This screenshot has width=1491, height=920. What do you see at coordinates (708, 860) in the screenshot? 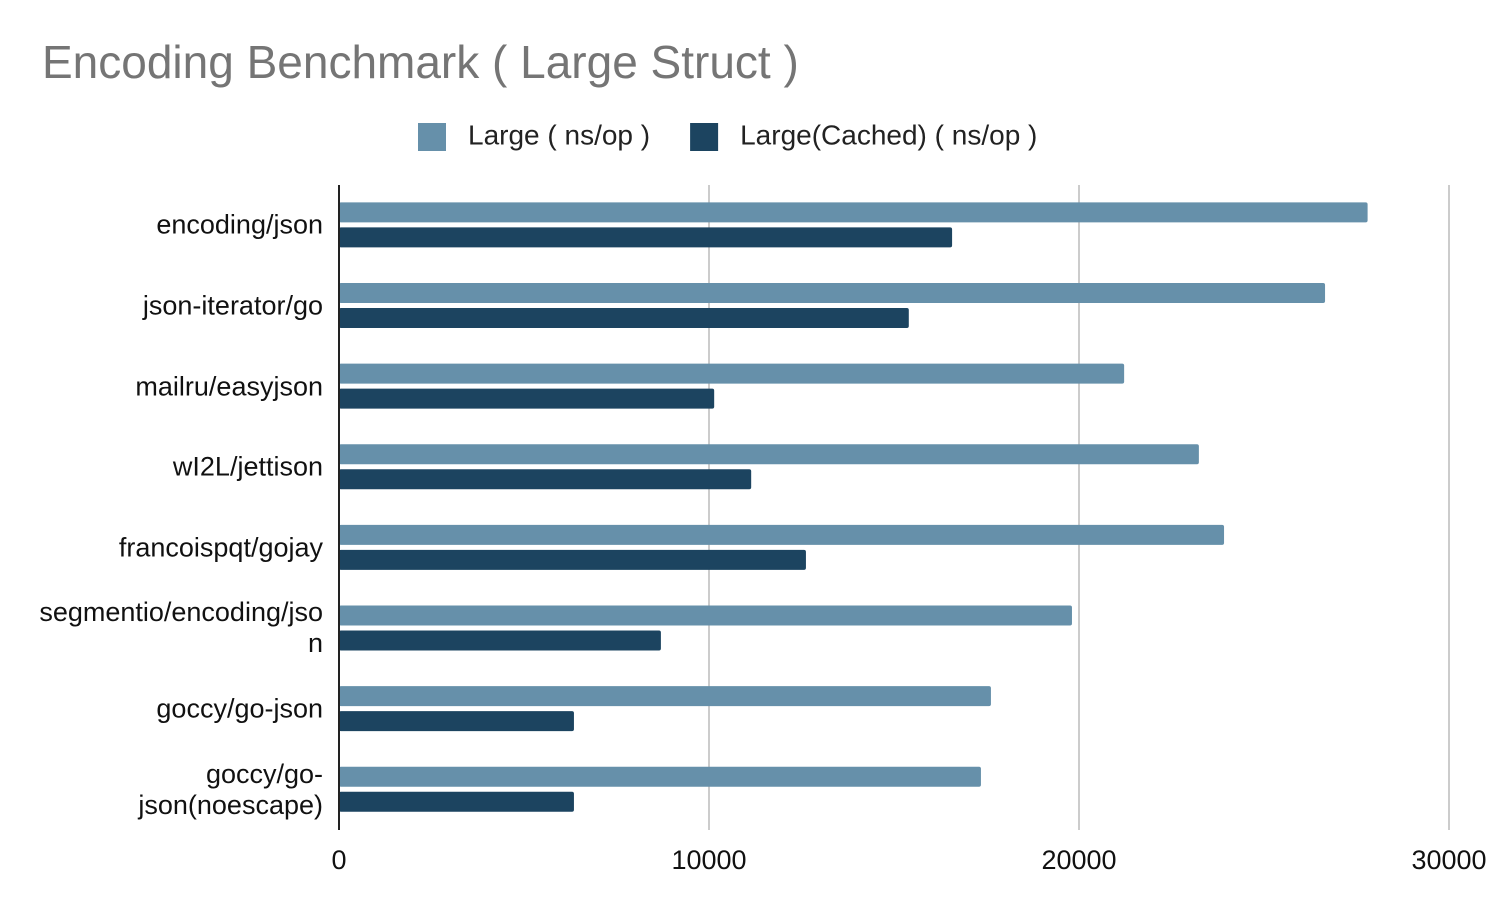
I see `x-tick-label: 10000` at bounding box center [708, 860].